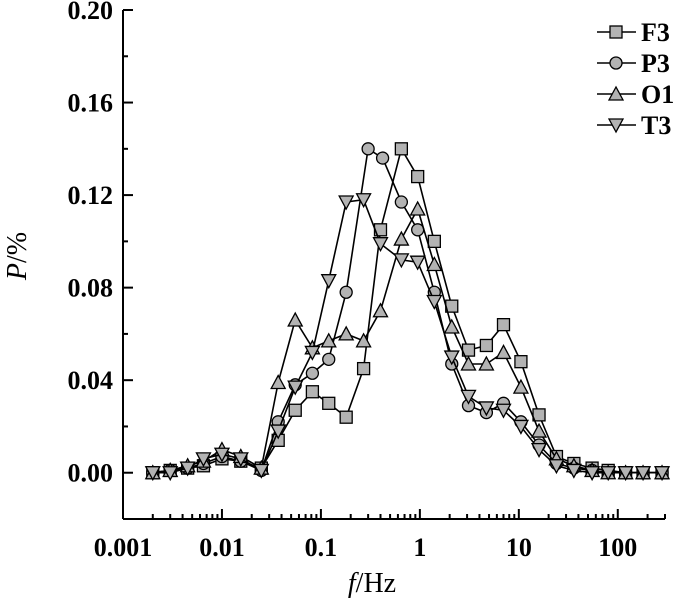 This screenshot has height=603, width=680. Describe the element at coordinates (376, 583) in the screenshot. I see `x-axis-label-unit: /Hz` at that location.